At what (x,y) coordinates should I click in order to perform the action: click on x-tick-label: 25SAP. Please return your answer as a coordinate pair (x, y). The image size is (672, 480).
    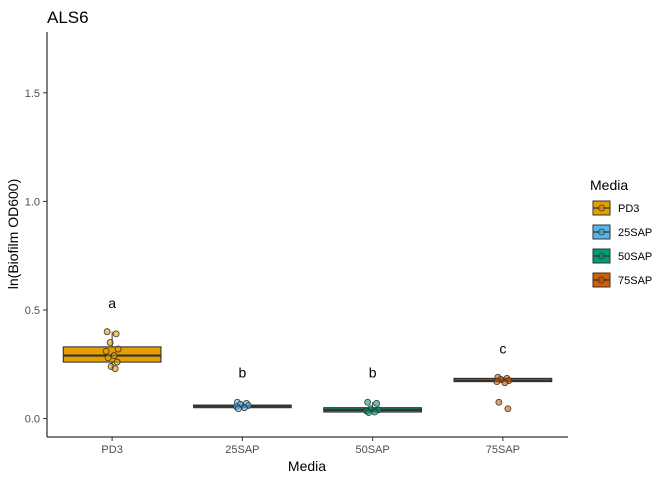
    Looking at the image, I should click on (242, 450).